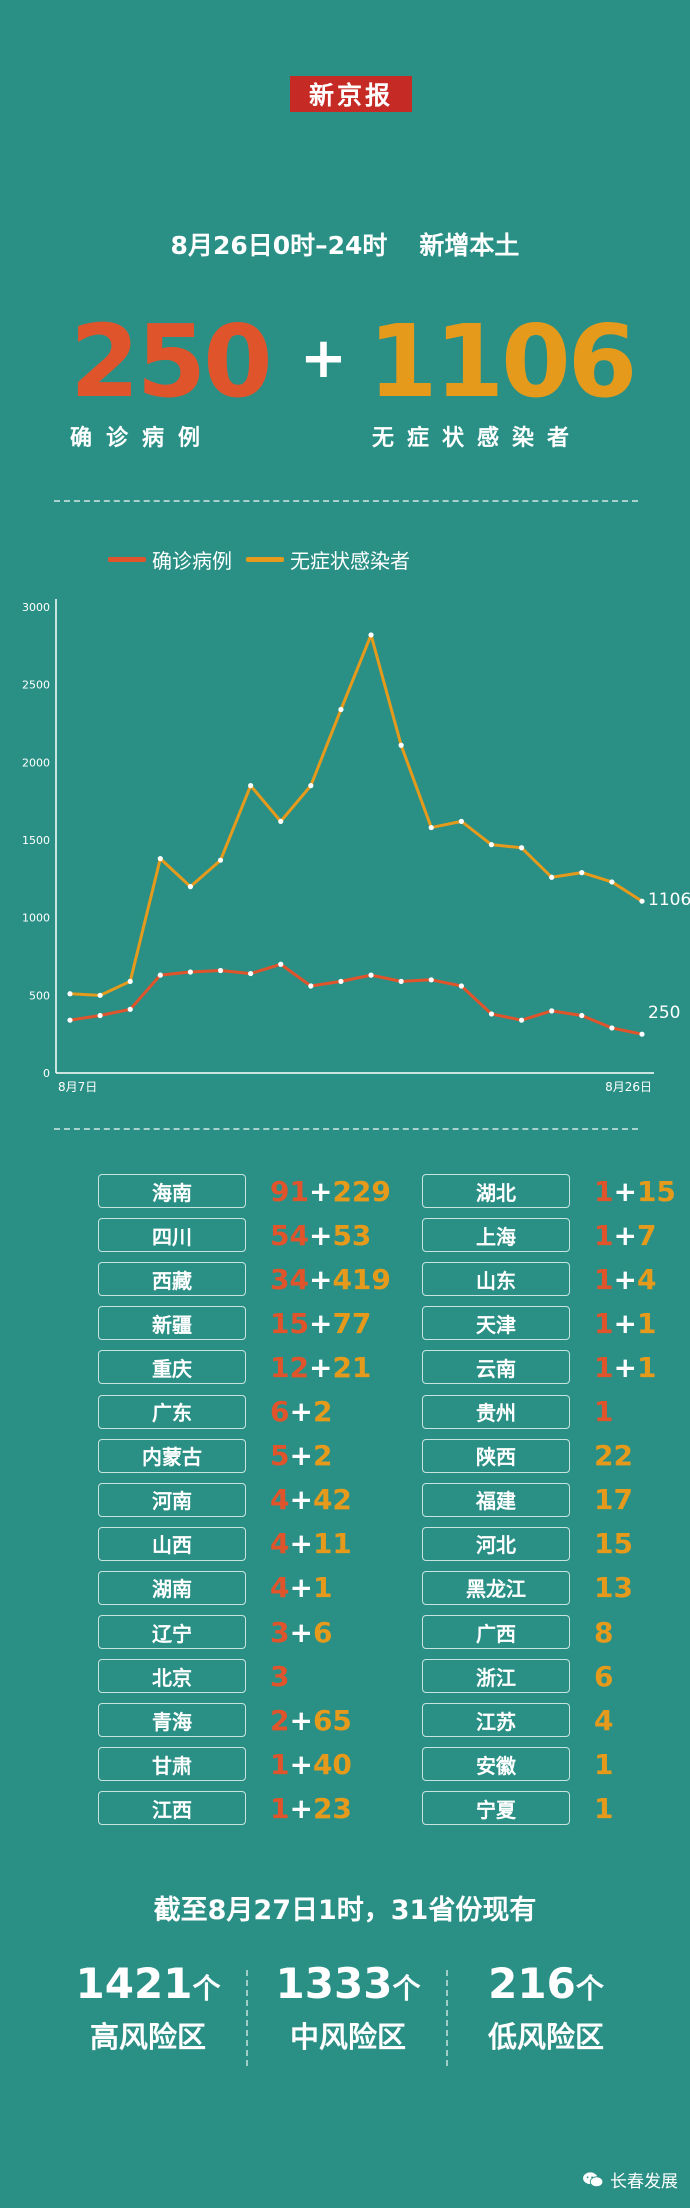  What do you see at coordinates (527, 1455) in the screenshot?
I see `province-row: 陕西 22` at bounding box center [527, 1455].